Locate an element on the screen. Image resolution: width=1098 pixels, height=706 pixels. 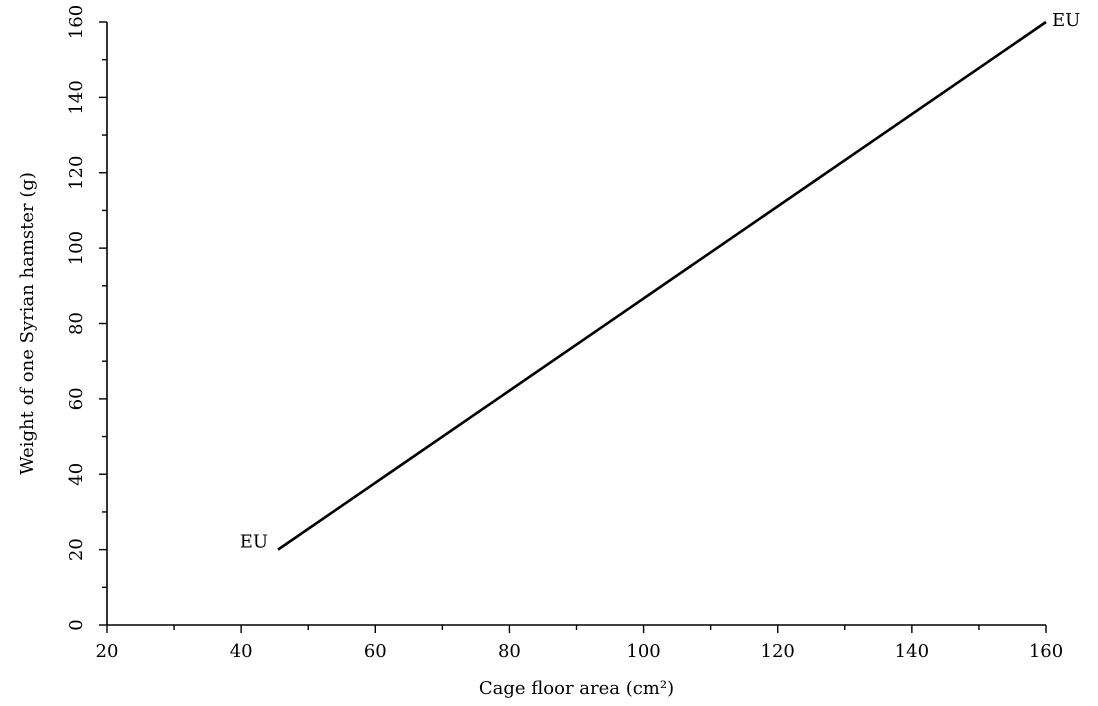
x-tick-label: 160 is located at coordinates (1046, 651).